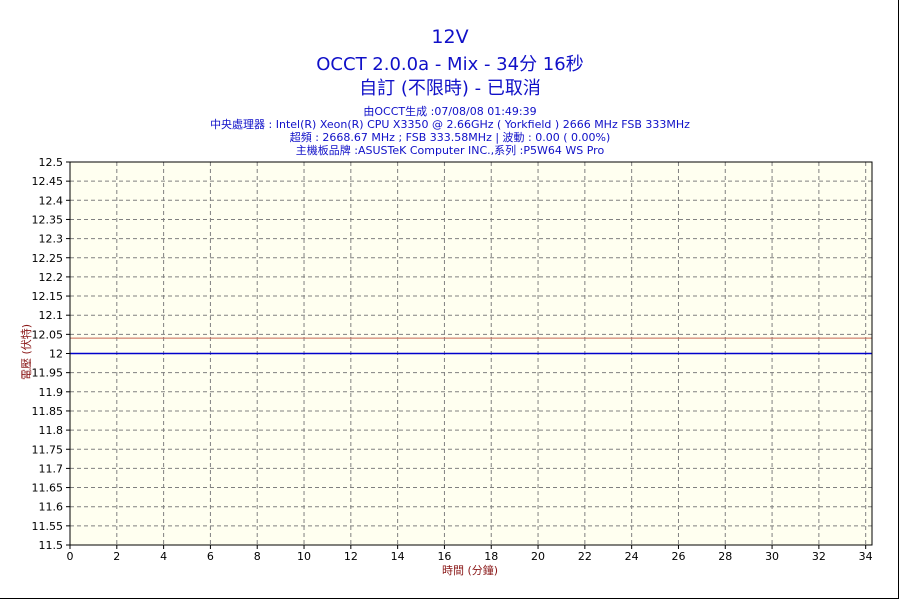 The height and width of the screenshot is (600, 900). What do you see at coordinates (450, 64) in the screenshot?
I see `chart-subtitle: OCCT 2.0.0a - Mix - 34分 16秒` at bounding box center [450, 64].